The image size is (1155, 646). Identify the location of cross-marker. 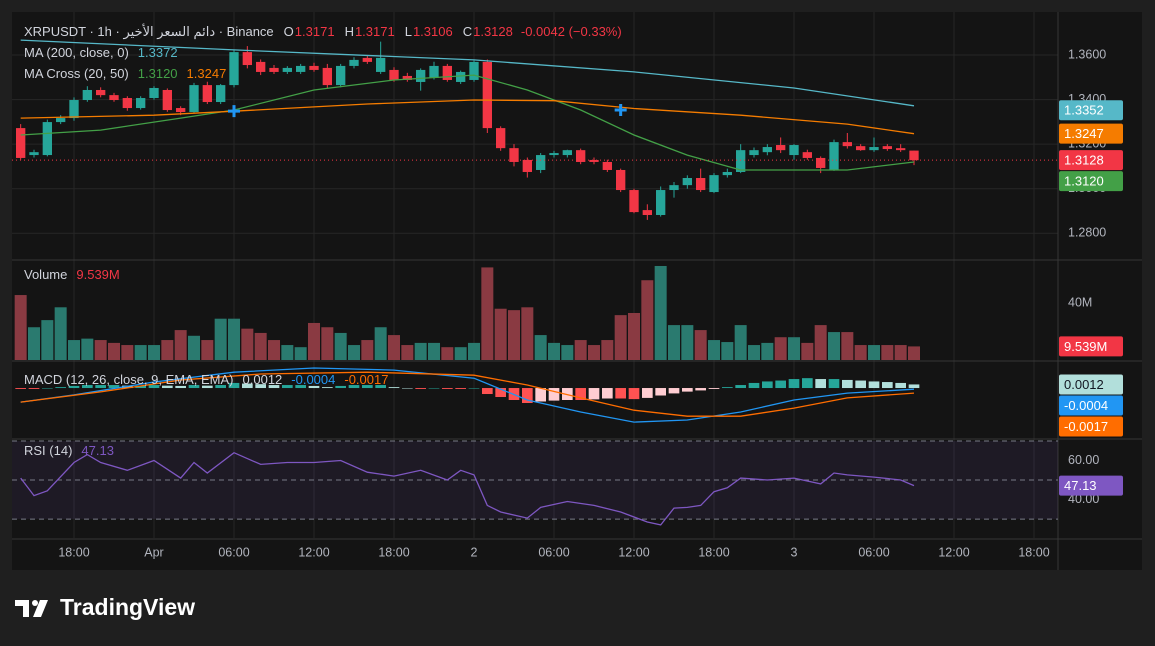
(234, 111).